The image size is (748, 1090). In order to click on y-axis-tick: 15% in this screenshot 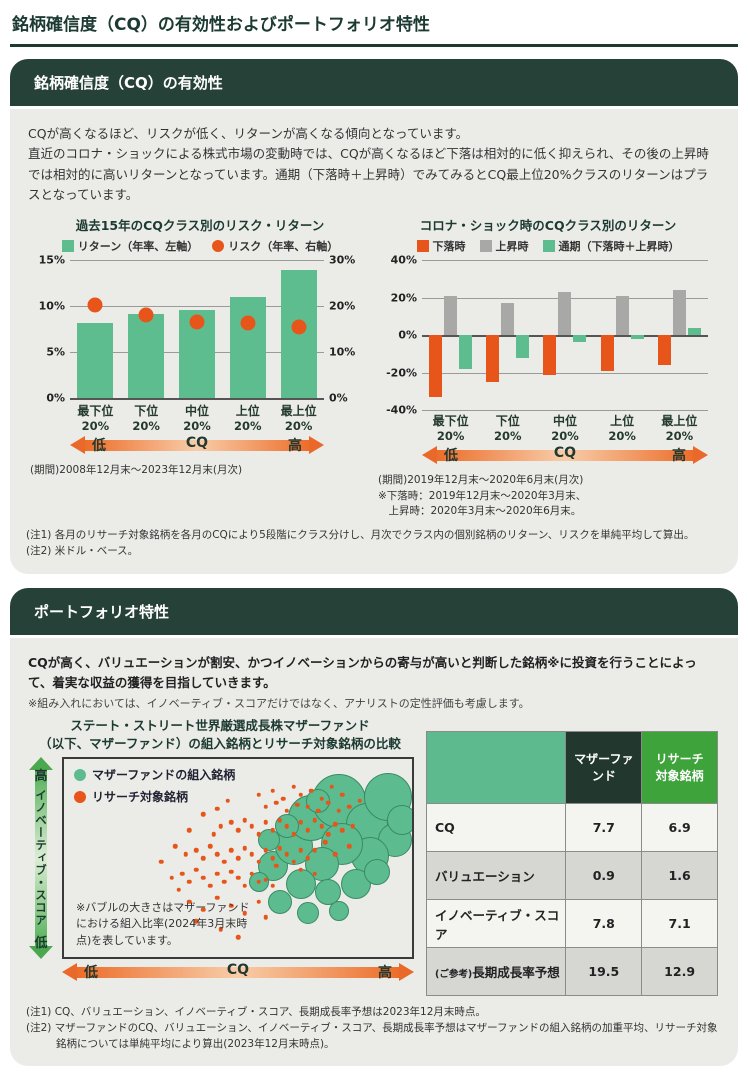, I will do `click(51, 260)`.